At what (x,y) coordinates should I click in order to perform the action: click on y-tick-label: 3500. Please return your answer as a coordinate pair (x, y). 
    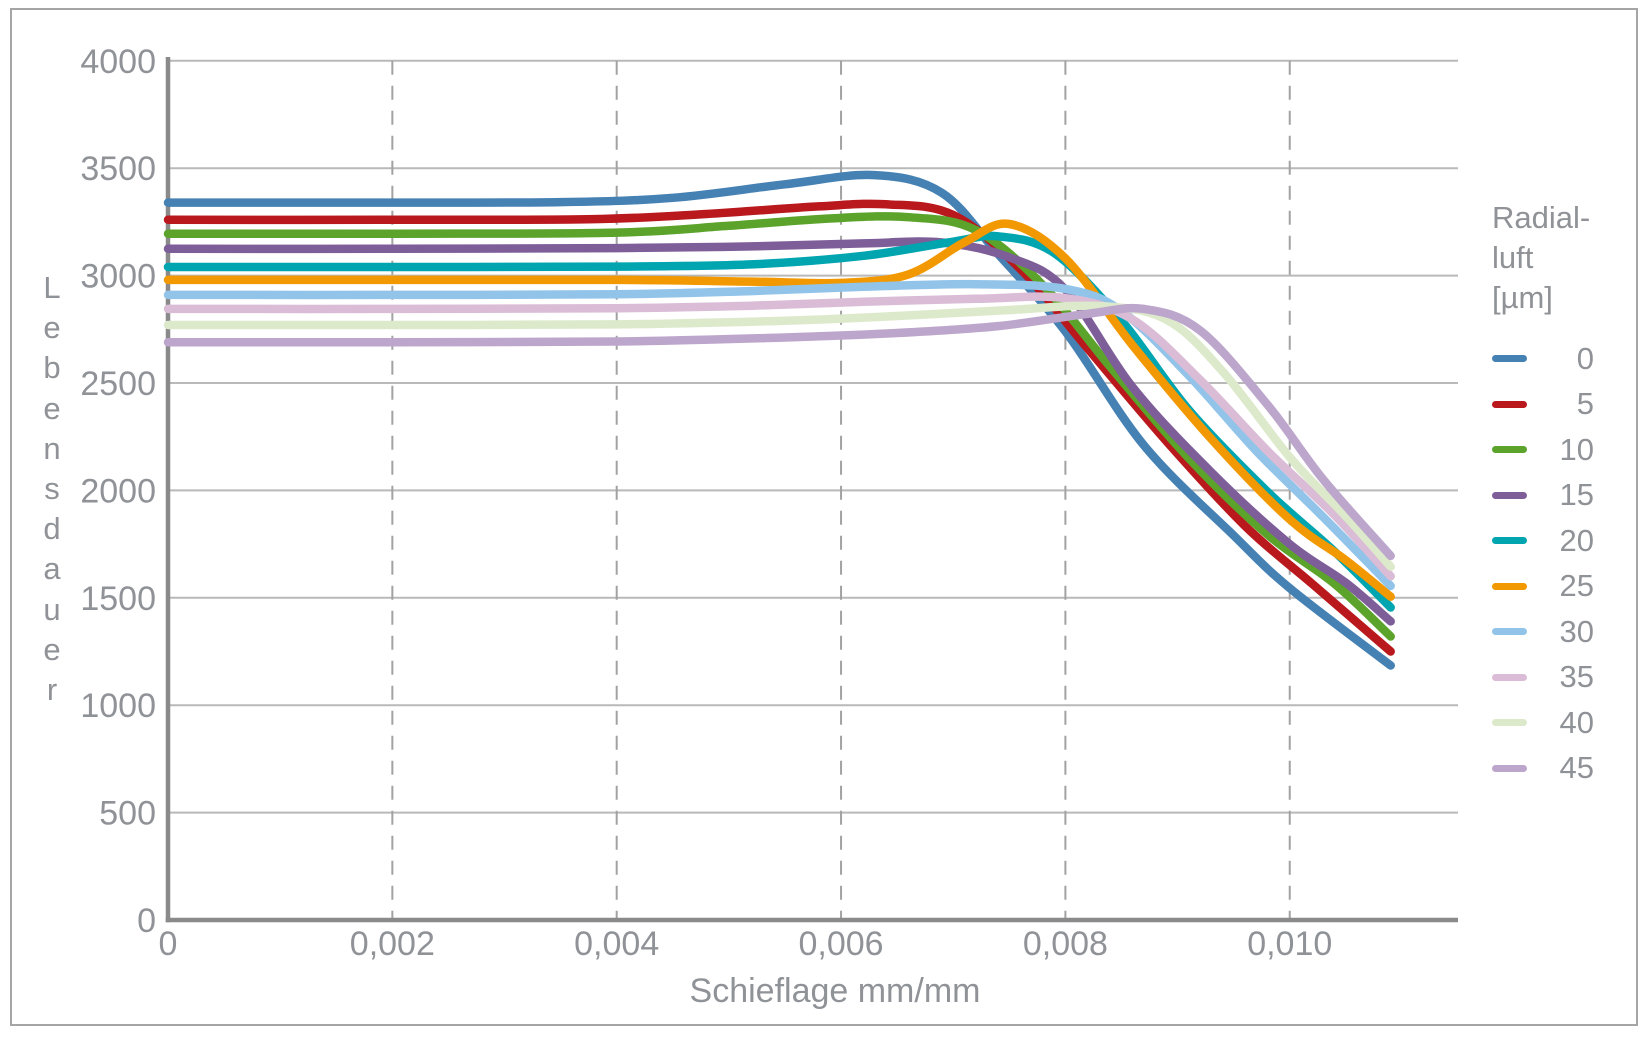
    Looking at the image, I should click on (118, 169).